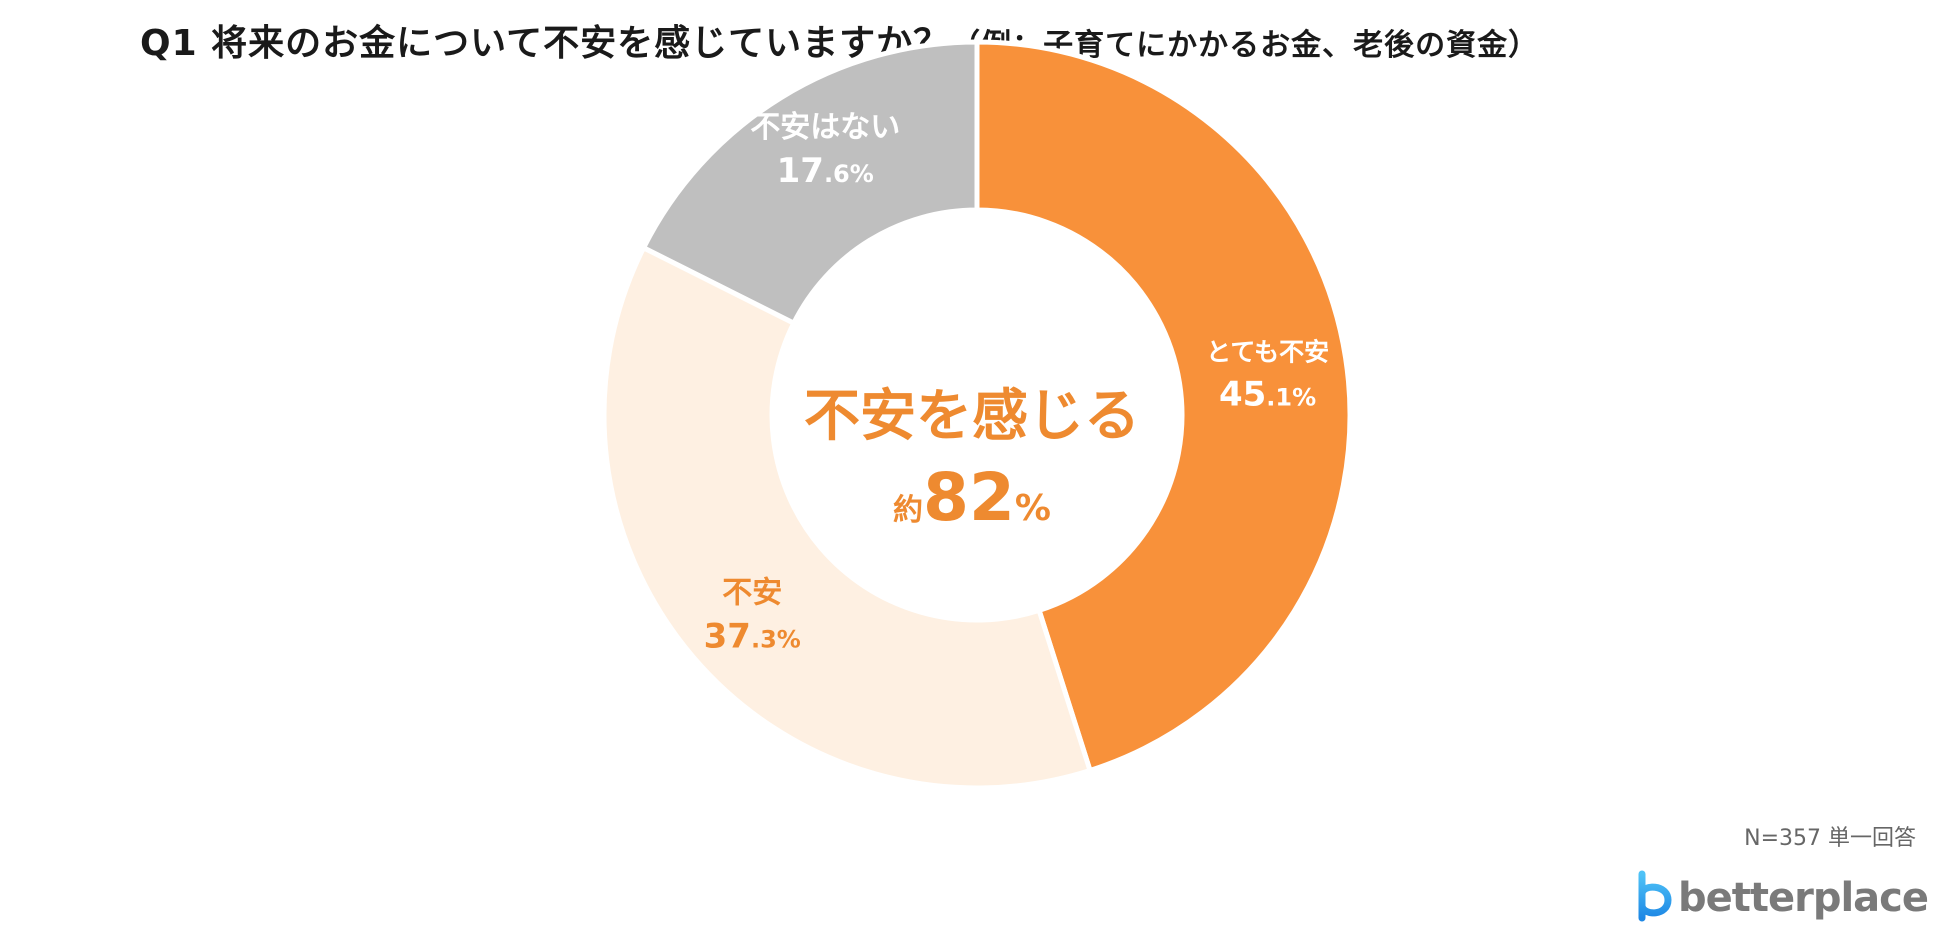 The image size is (1950, 937). Describe the element at coordinates (1267, 395) in the screenshot. I see `slice-value-label: 45.1%` at that location.